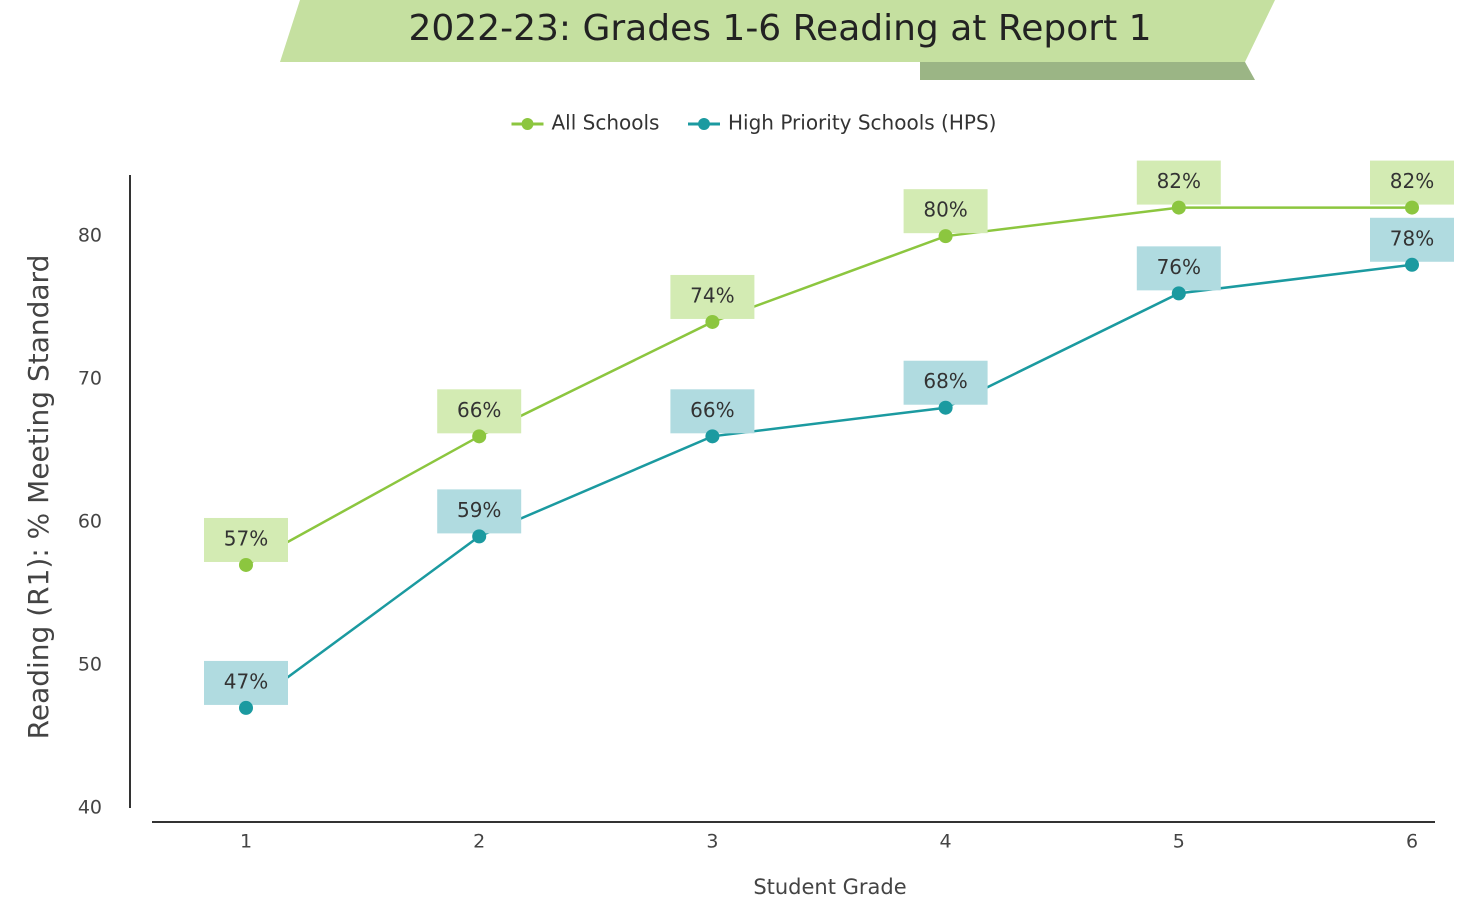  I want to click on value-label: 78%, so click(1412, 238).